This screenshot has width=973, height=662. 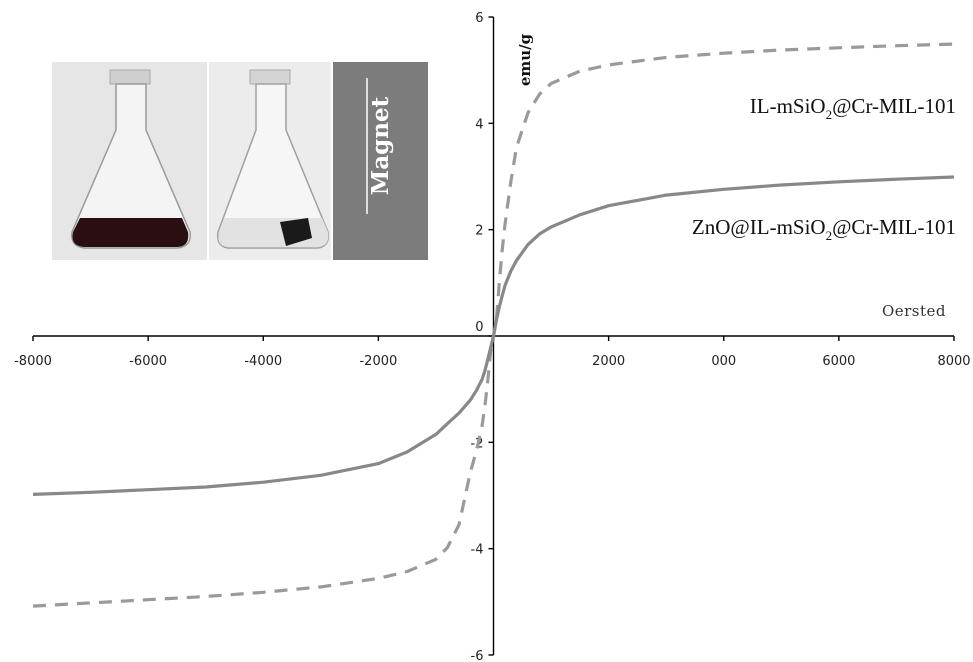 I want to click on series2-label-main: ZnO@IL-mSiO, so click(x=759, y=227).